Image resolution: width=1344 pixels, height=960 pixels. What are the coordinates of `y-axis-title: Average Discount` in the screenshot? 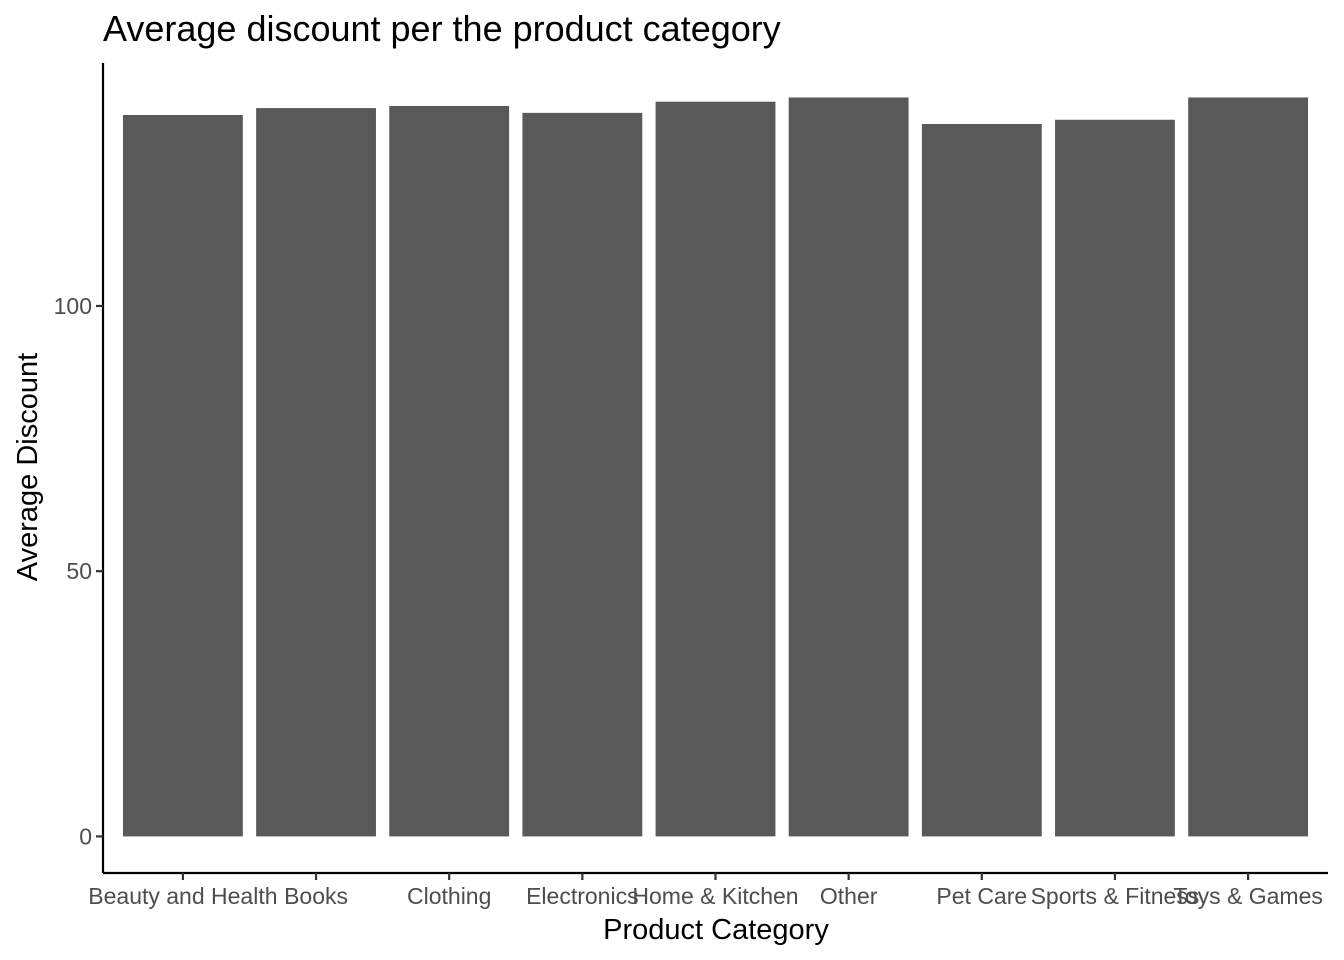 It's located at (28, 467).